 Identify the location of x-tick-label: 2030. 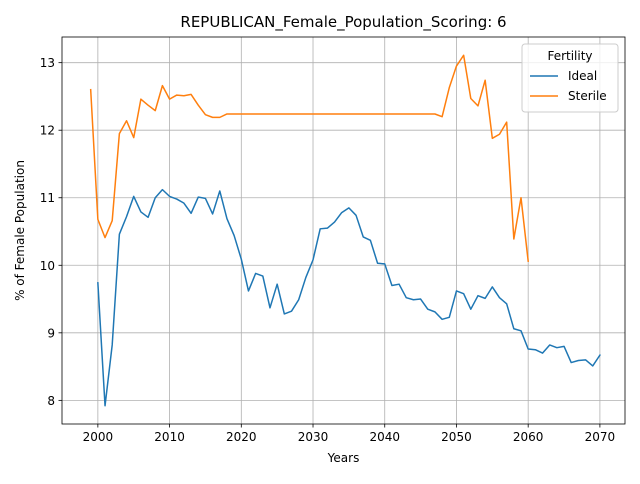
(313, 437).